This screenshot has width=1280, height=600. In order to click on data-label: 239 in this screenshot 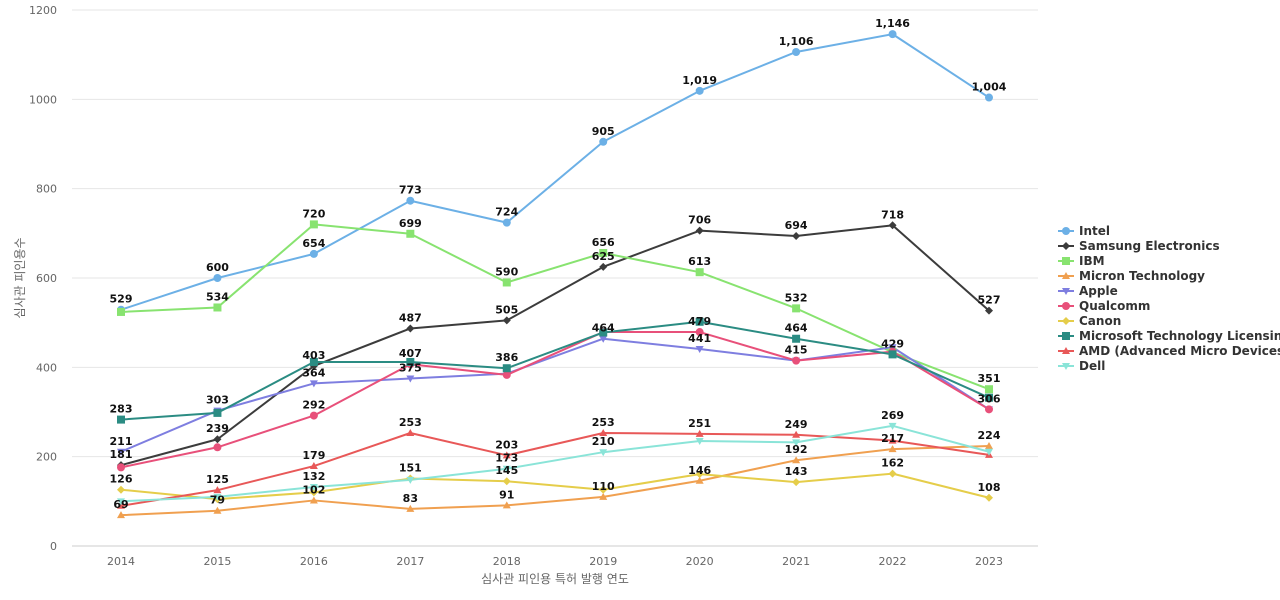, I will do `click(217, 428)`.